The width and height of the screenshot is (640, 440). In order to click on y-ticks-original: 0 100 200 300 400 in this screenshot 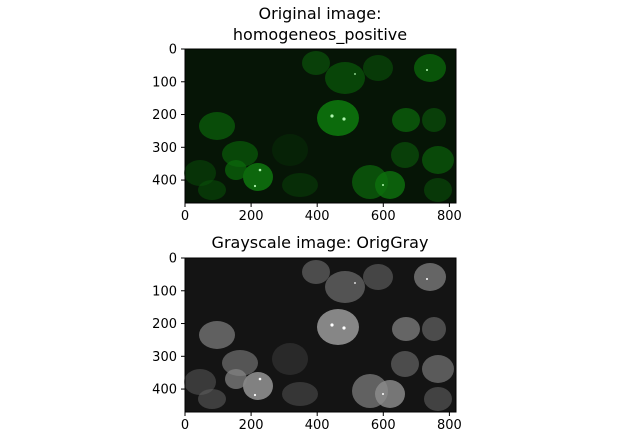, I will do `click(168, 116)`.